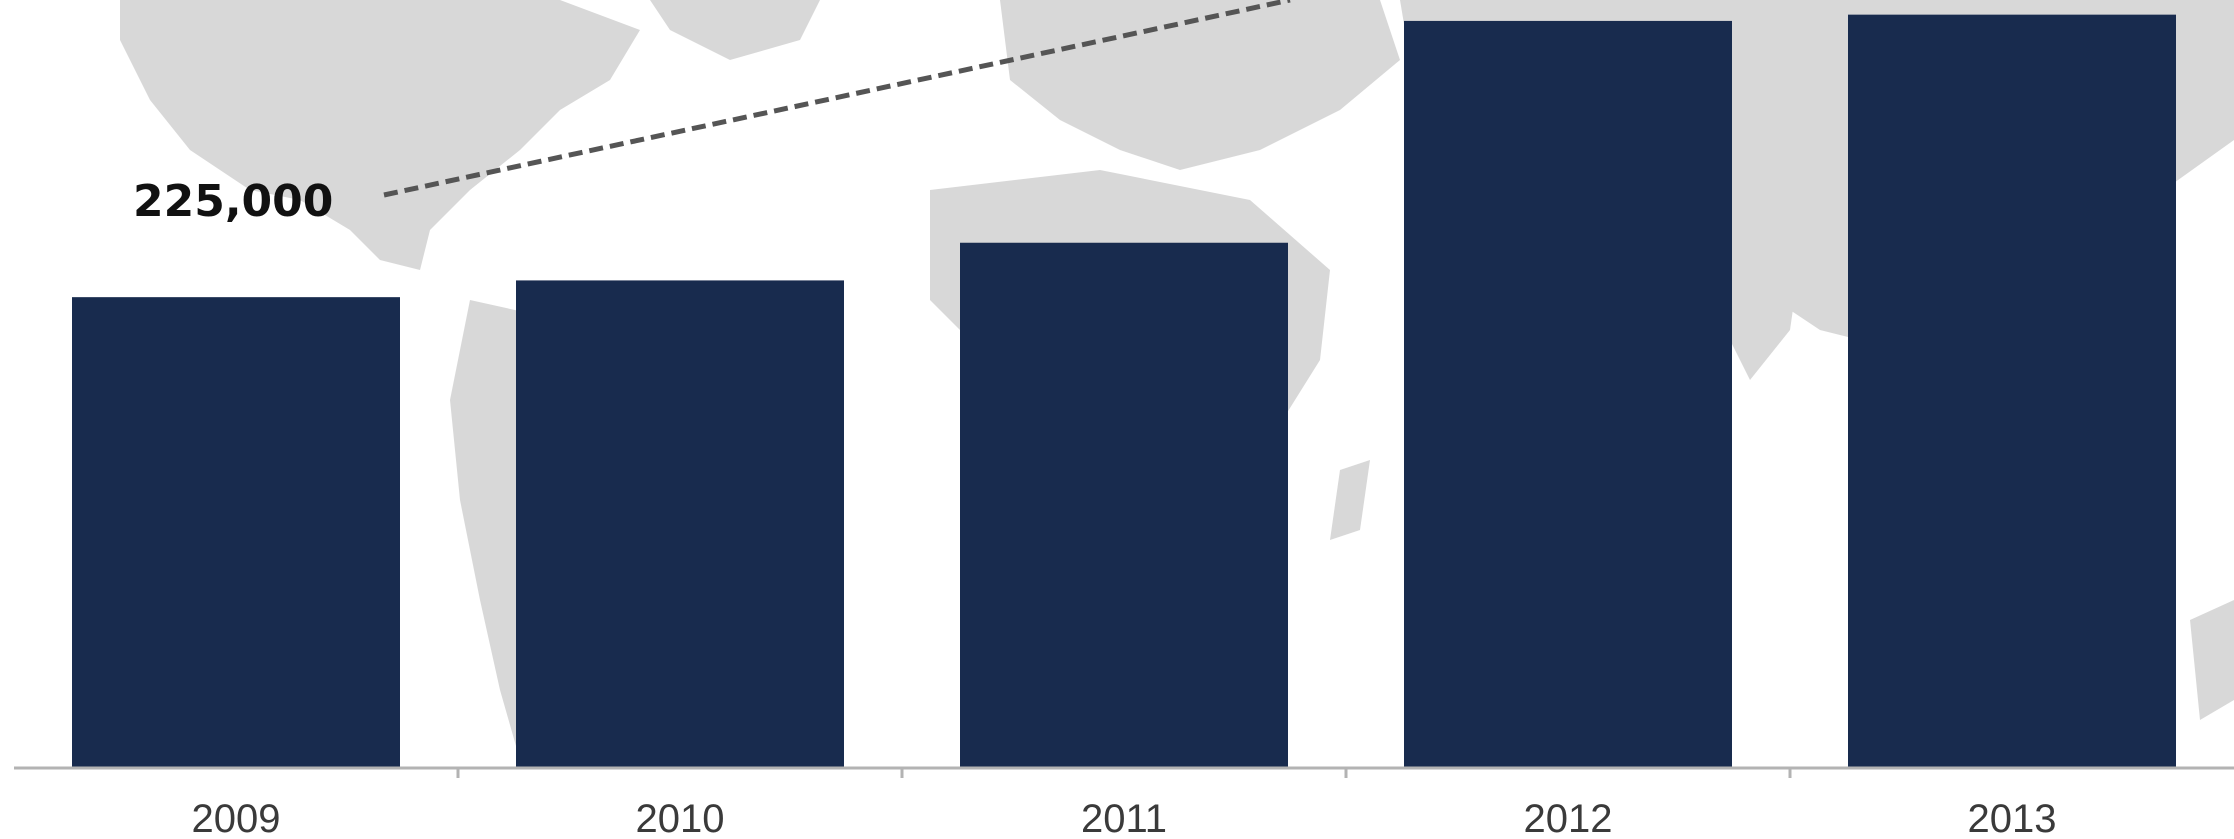 The image size is (2234, 839). I want to click on x-axis-tick-labels: 2009 2010 2011 2012 2013, so click(1124, 818).